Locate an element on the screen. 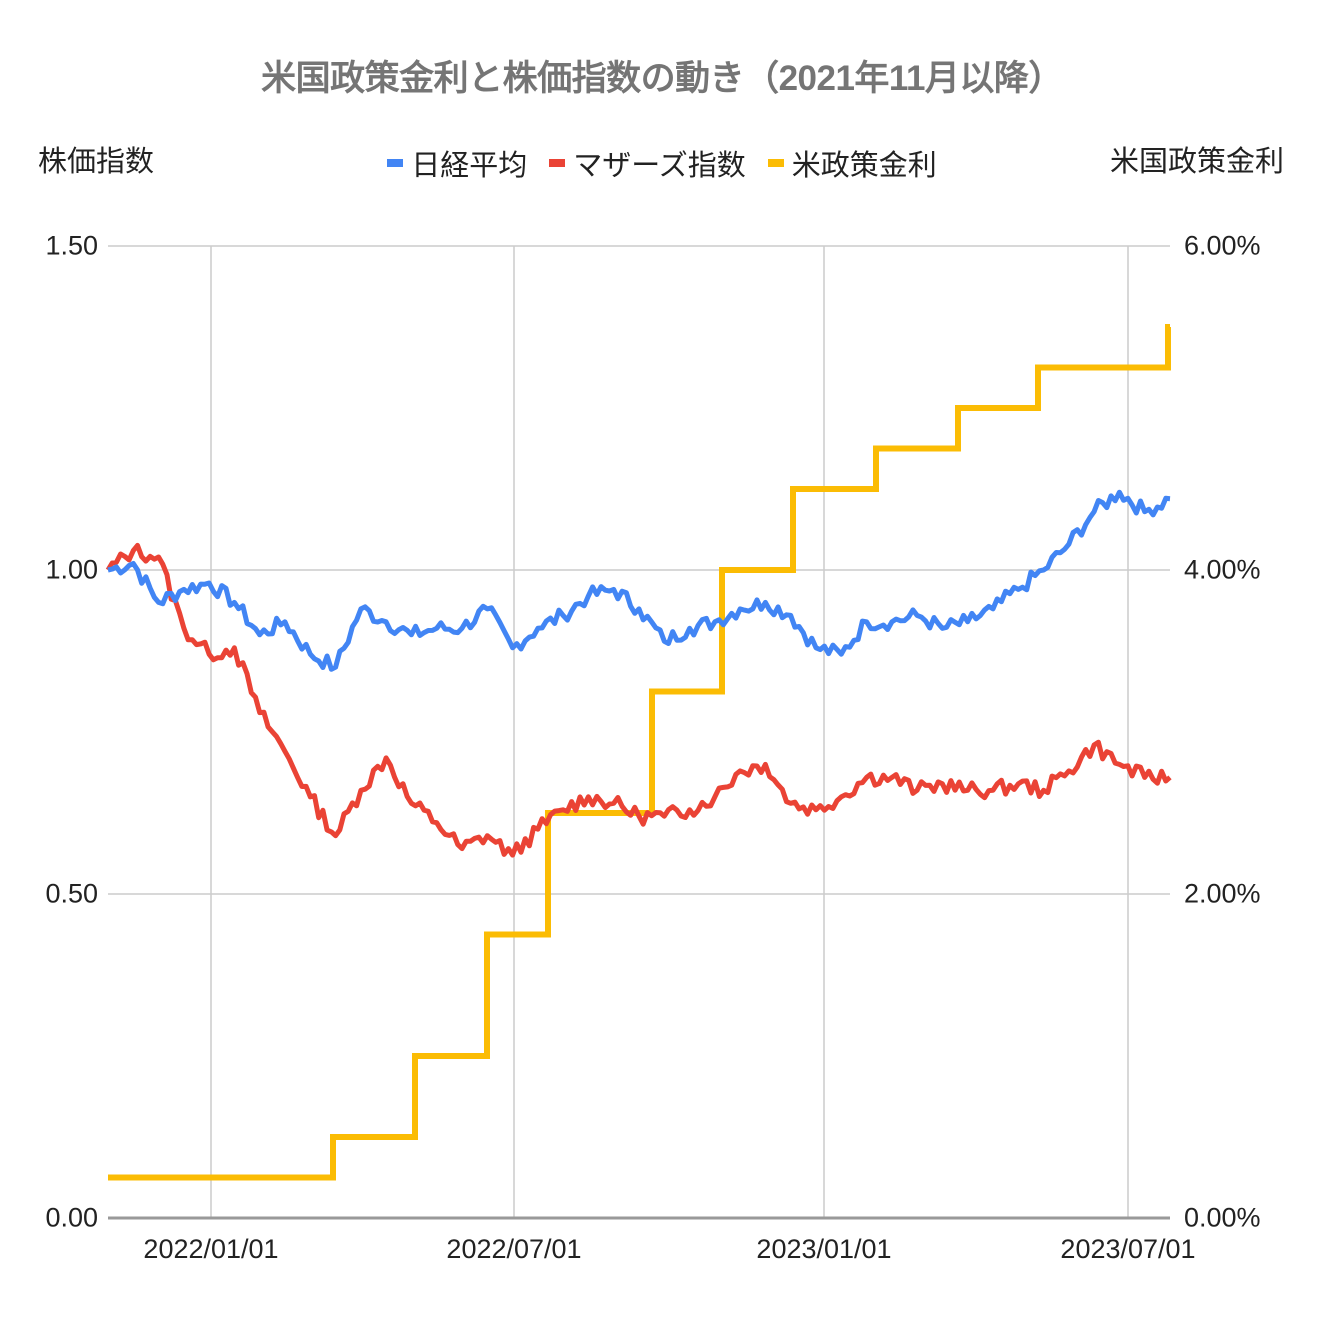 The image size is (1324, 1324). x-tick-label: 2023/01/01 is located at coordinates (824, 1249).